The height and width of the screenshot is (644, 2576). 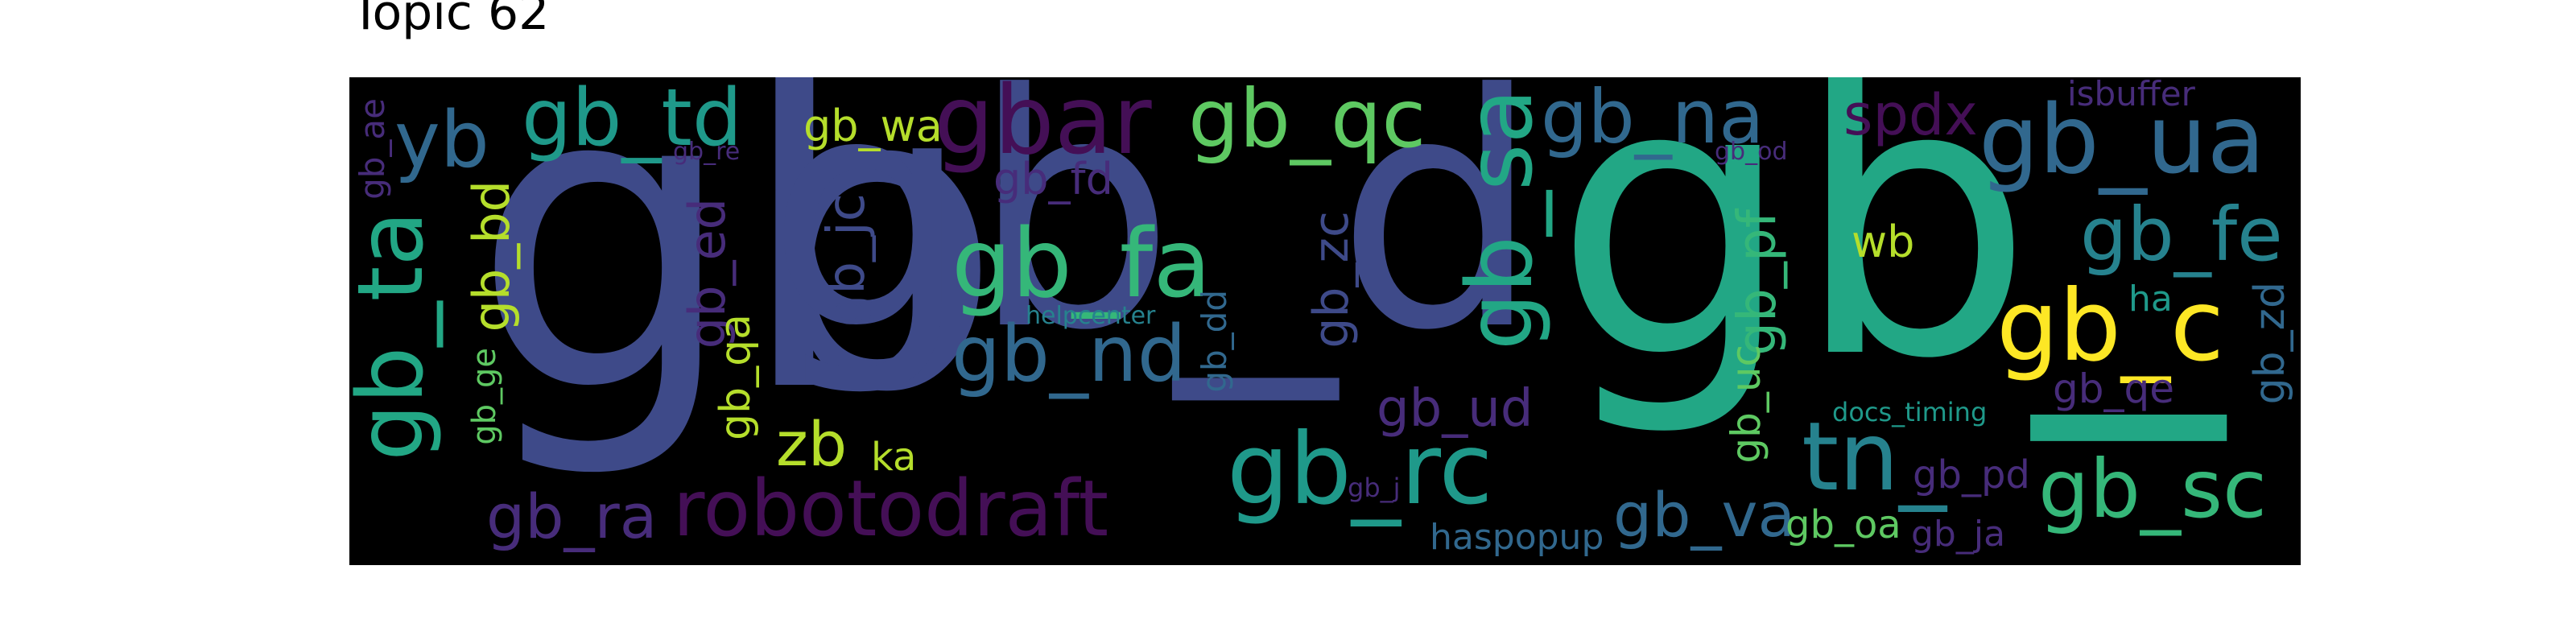 I want to click on cloud-word-haspopup: haspopup, so click(x=1517, y=537).